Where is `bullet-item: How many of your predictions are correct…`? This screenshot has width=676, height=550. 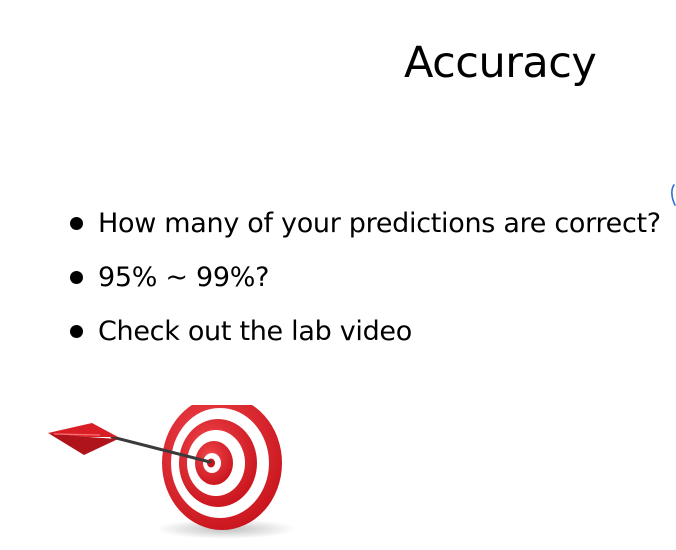
bullet-item: How many of your predictions are correct… is located at coordinates (365, 223).